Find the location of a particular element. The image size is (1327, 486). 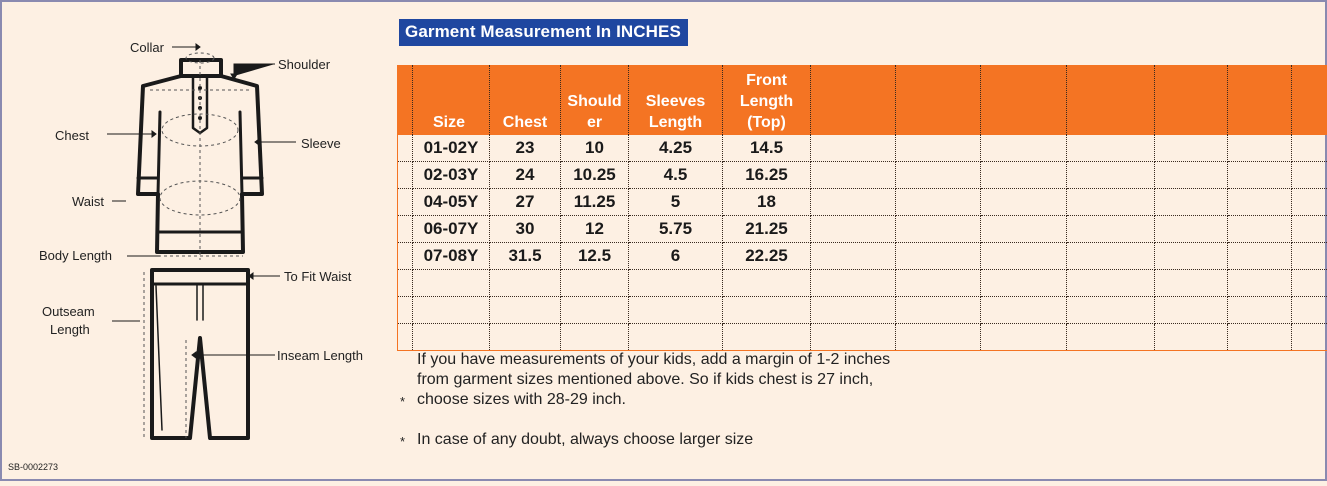

cell-front-length: 21.25 is located at coordinates (767, 229).